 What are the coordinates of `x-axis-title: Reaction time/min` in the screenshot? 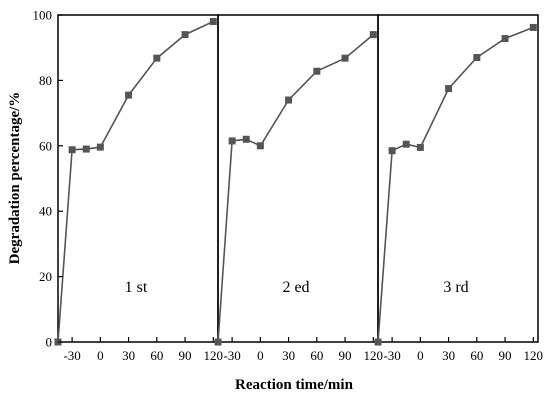 It's located at (294, 385).